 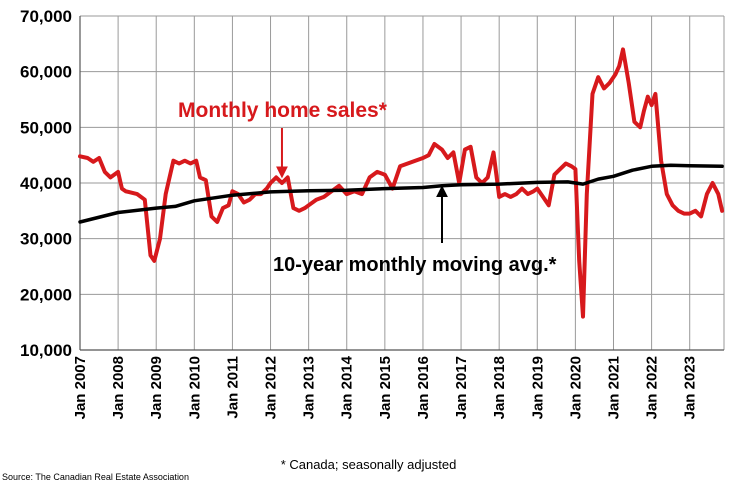 What do you see at coordinates (46, 183) in the screenshot?
I see `y-tick-label: 40,000` at bounding box center [46, 183].